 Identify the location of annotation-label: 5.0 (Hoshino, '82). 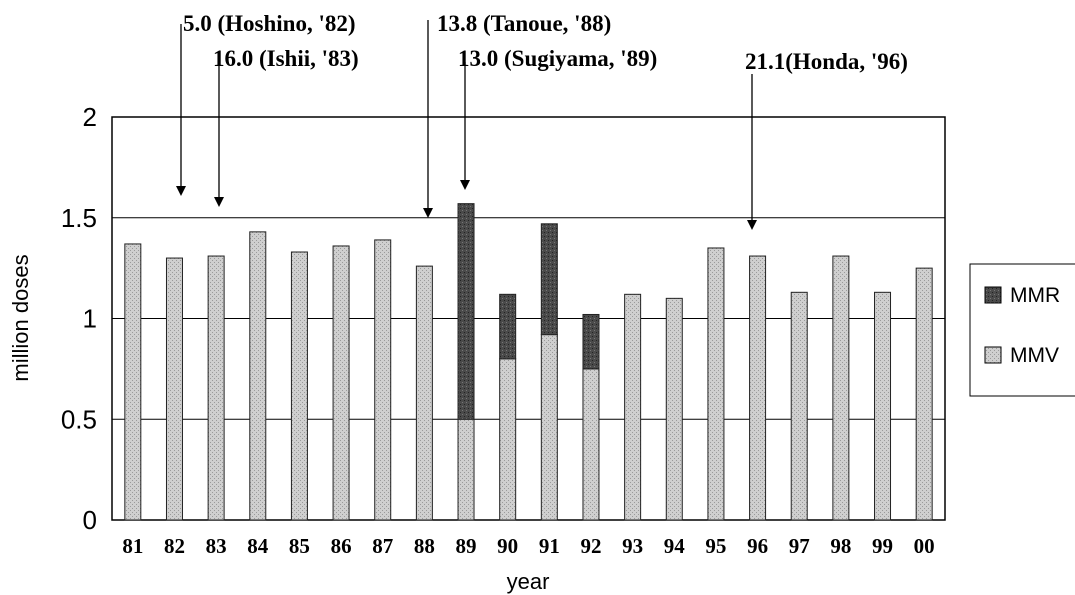
(269, 23).